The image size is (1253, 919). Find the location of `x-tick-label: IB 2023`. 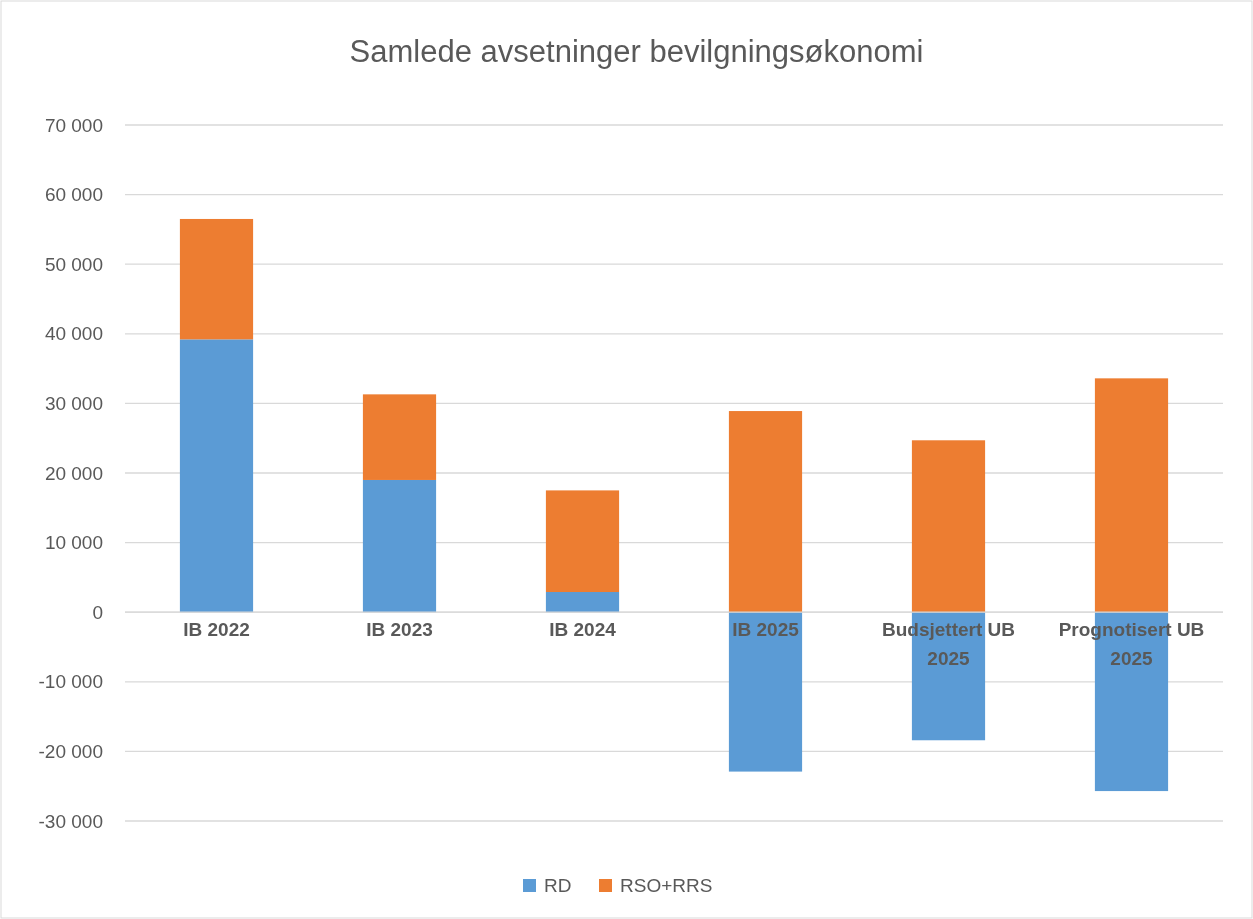

x-tick-label: IB 2023 is located at coordinates (399, 629).